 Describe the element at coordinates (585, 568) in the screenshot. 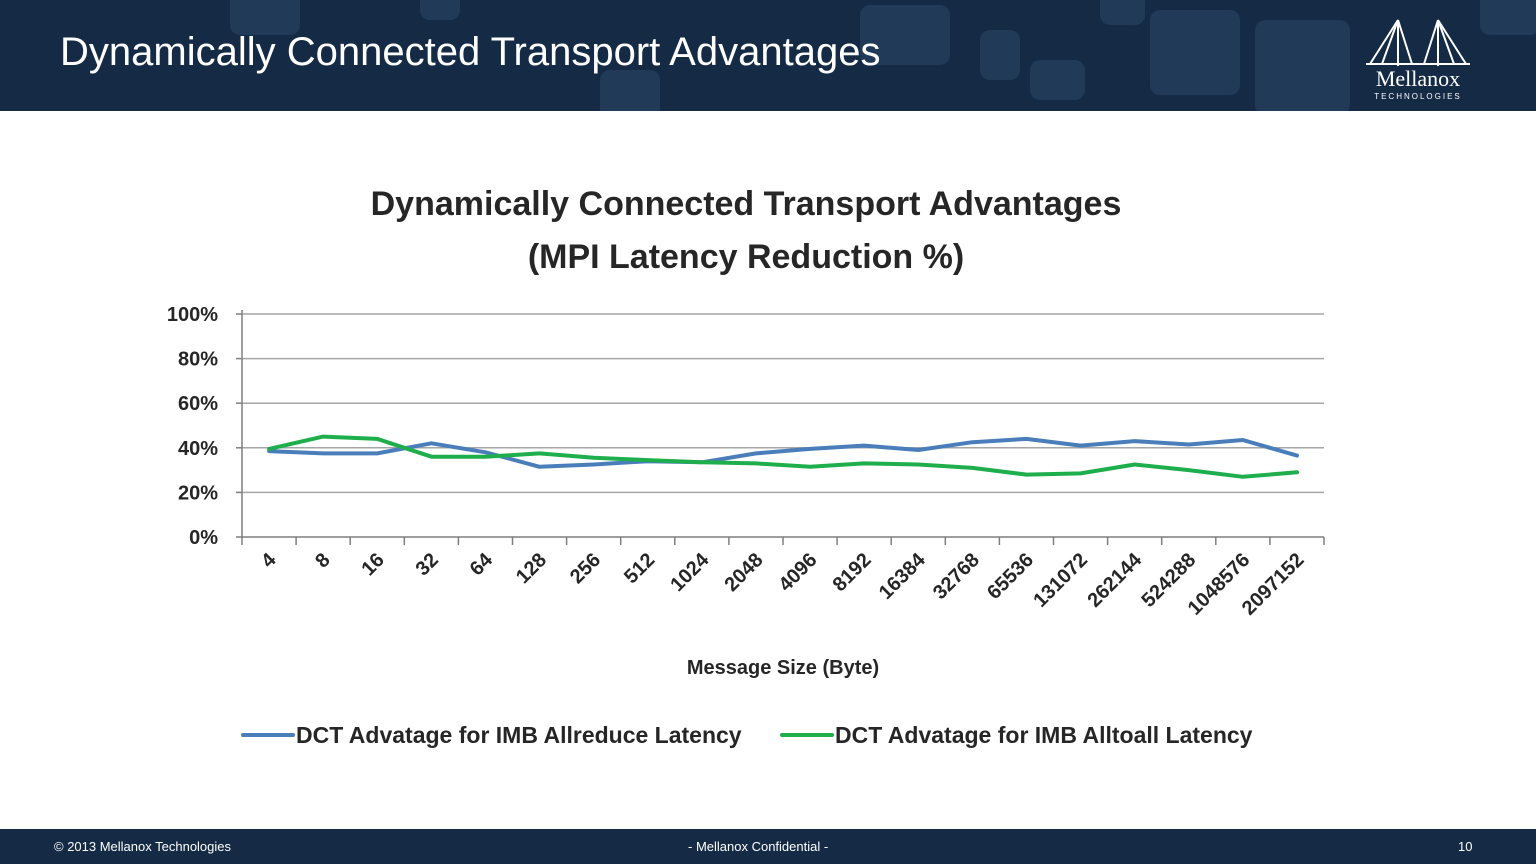

I see `x-tick-label: 256` at that location.